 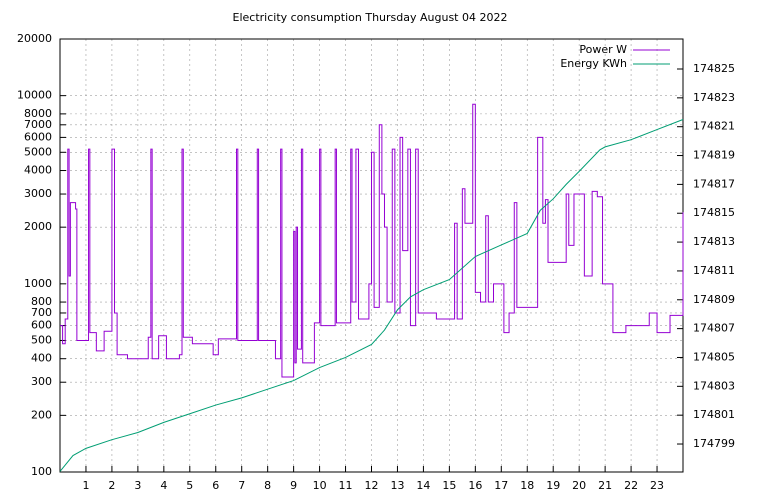 What do you see at coordinates (41, 414) in the screenshot?
I see `y-tick-label: 200` at bounding box center [41, 414].